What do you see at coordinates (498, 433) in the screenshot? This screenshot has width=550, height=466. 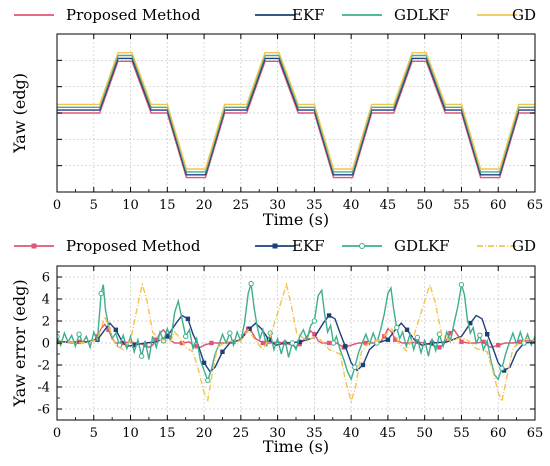 I see `x-tick-label: 60` at bounding box center [498, 433].